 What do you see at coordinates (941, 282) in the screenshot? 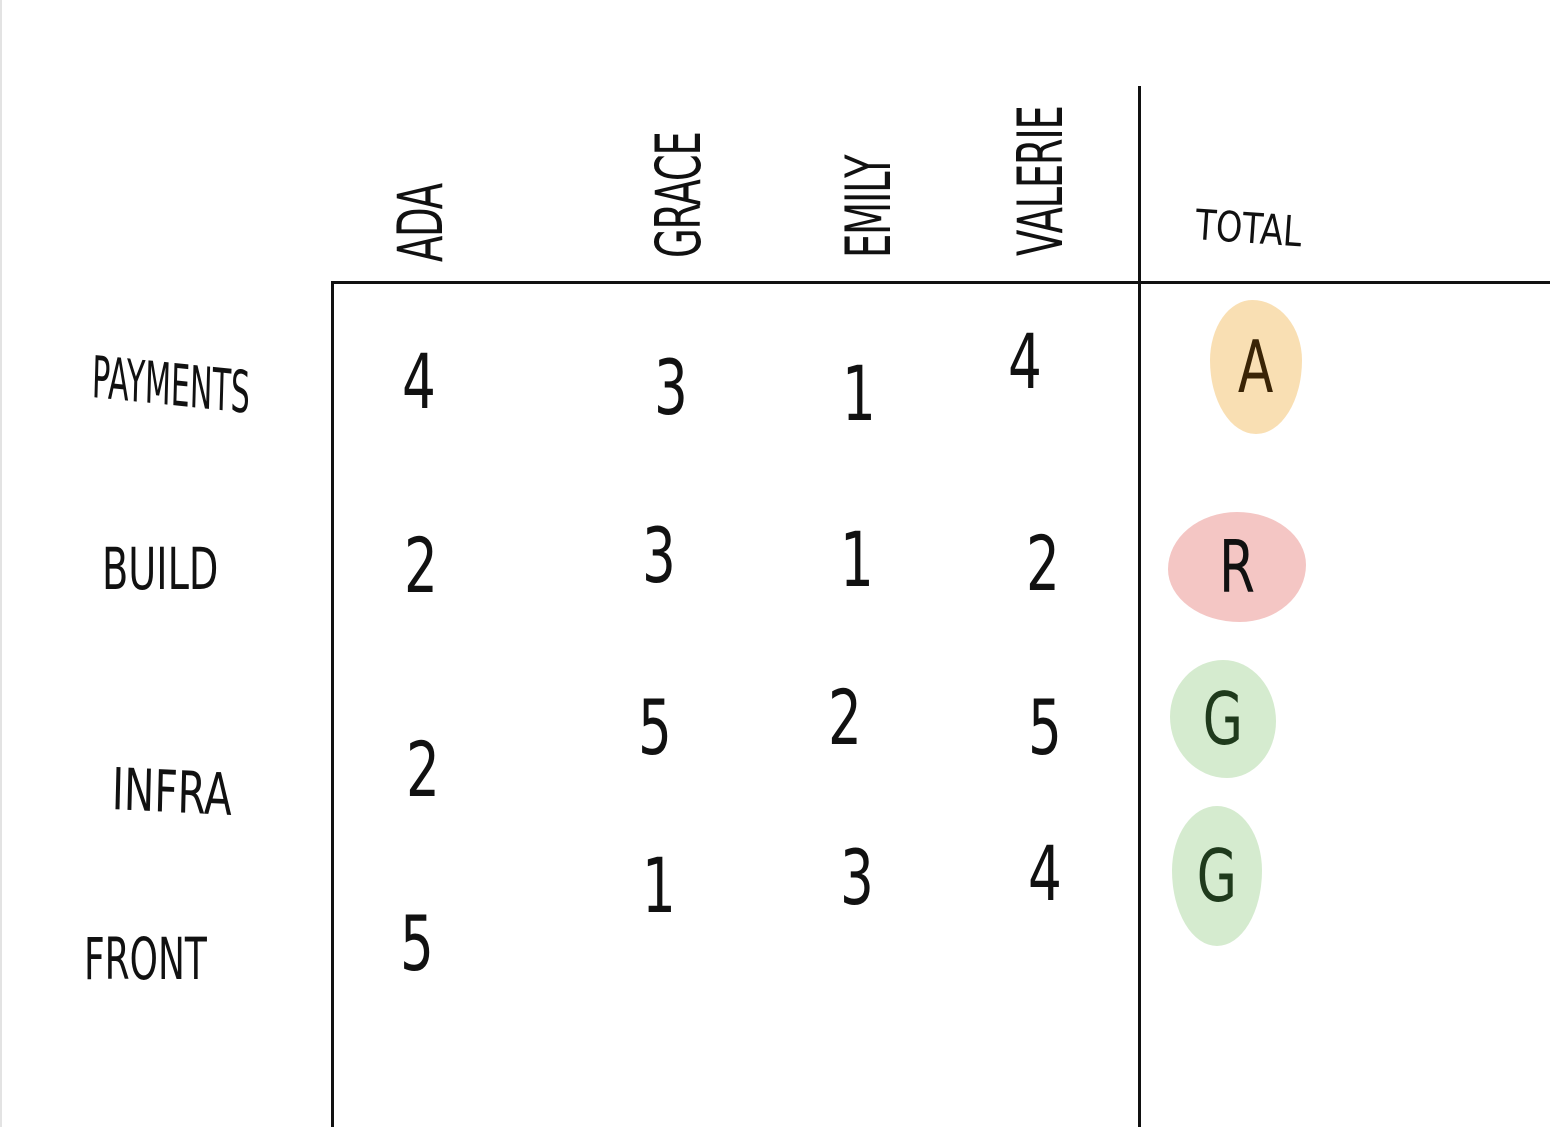
I see `header-divider-line` at bounding box center [941, 282].